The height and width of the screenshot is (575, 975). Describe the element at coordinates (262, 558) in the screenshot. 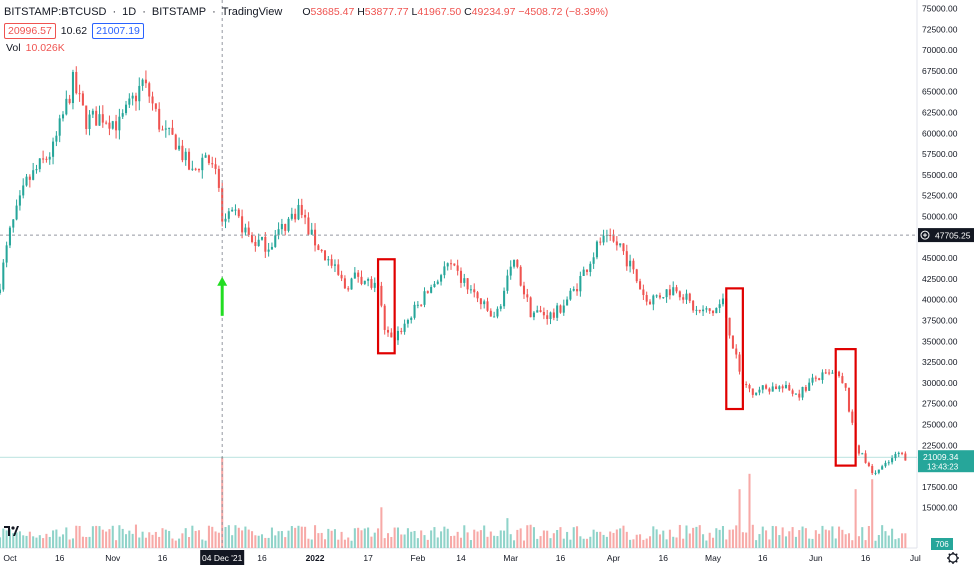

I see `x-tick-label: 16` at that location.